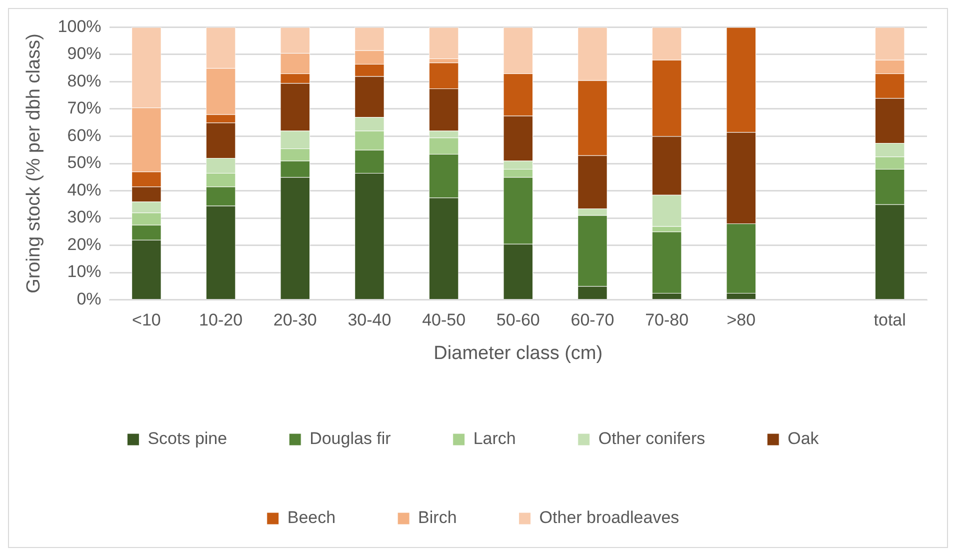 This screenshot has width=957, height=557. I want to click on x-tick-label: 40-50, so click(444, 320).